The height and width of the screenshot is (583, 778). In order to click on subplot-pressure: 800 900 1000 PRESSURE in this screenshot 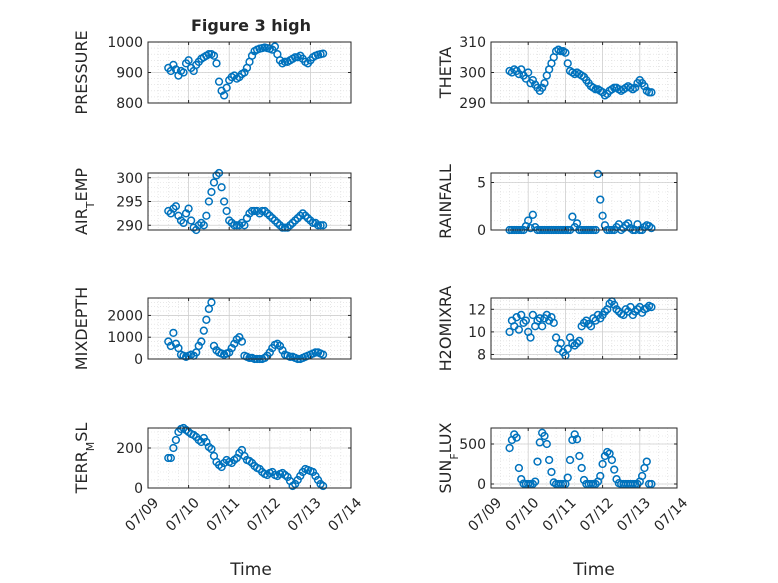, I will do `click(212, 72)`.